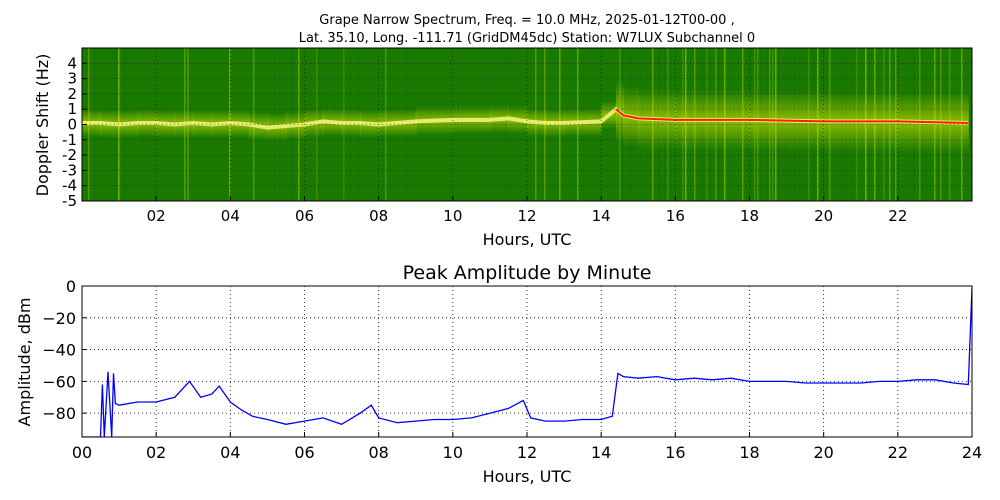 This screenshot has width=1000, height=500. What do you see at coordinates (69, 155) in the screenshot?
I see `spectrogram-tick-label-y: -2` at bounding box center [69, 155].